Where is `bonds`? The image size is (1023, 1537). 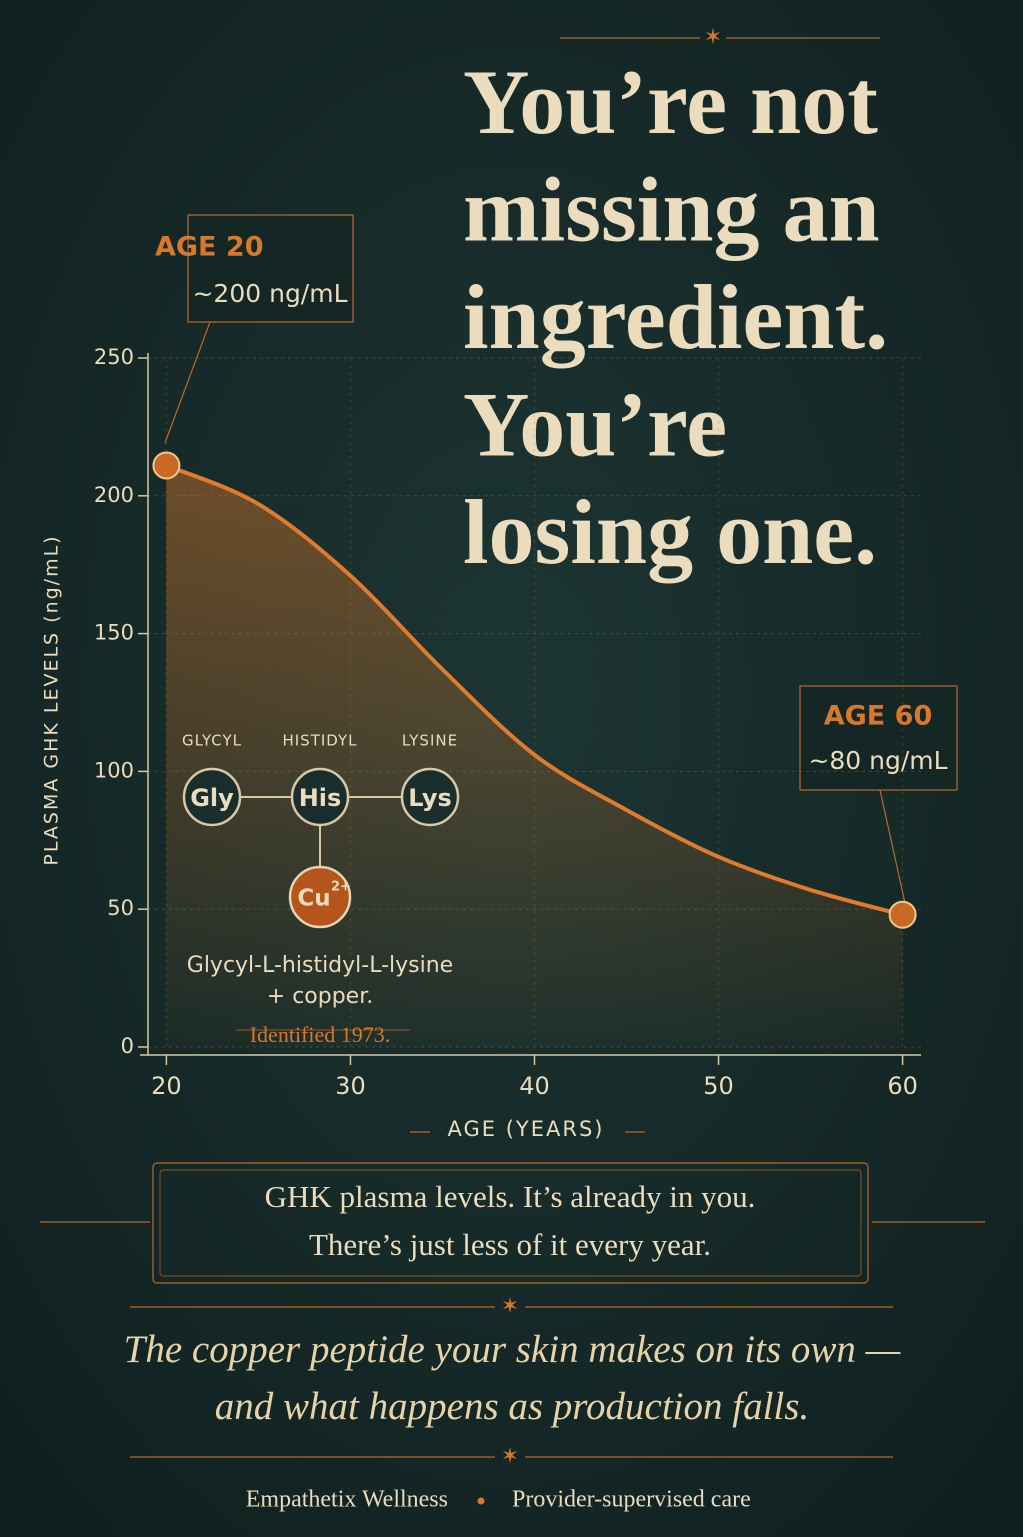 bonds is located at coordinates (321, 832).